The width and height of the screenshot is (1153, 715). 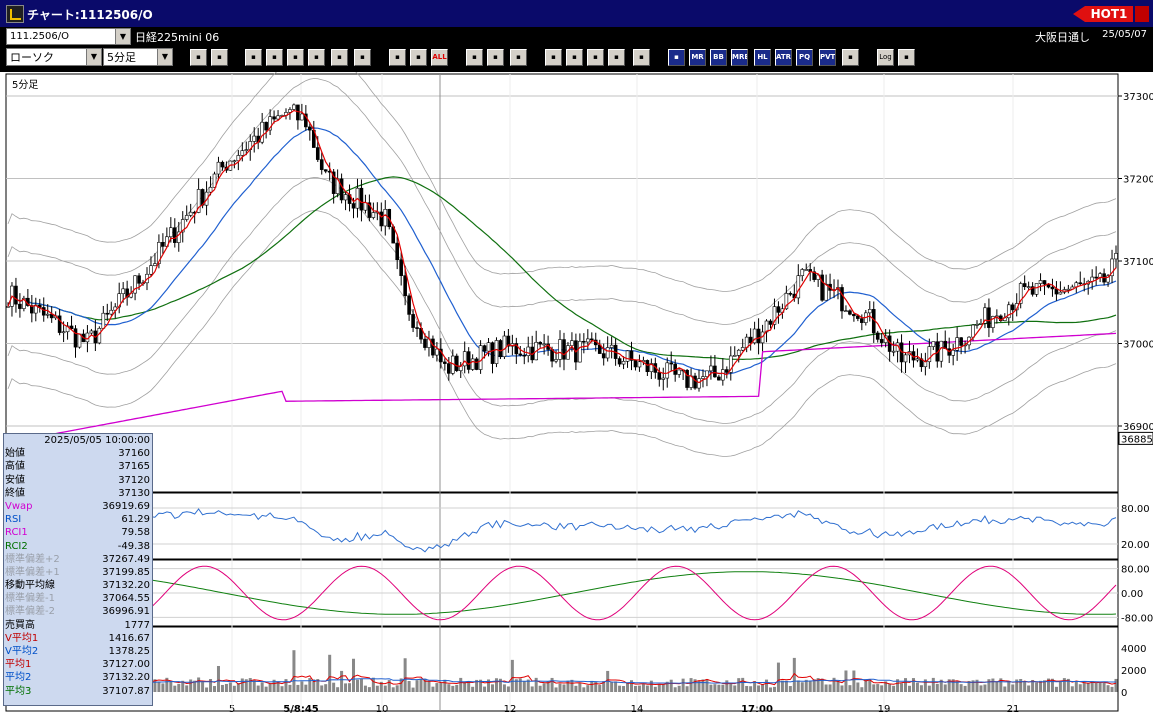 I want to click on atr-button: ATR, so click(x=783, y=57).